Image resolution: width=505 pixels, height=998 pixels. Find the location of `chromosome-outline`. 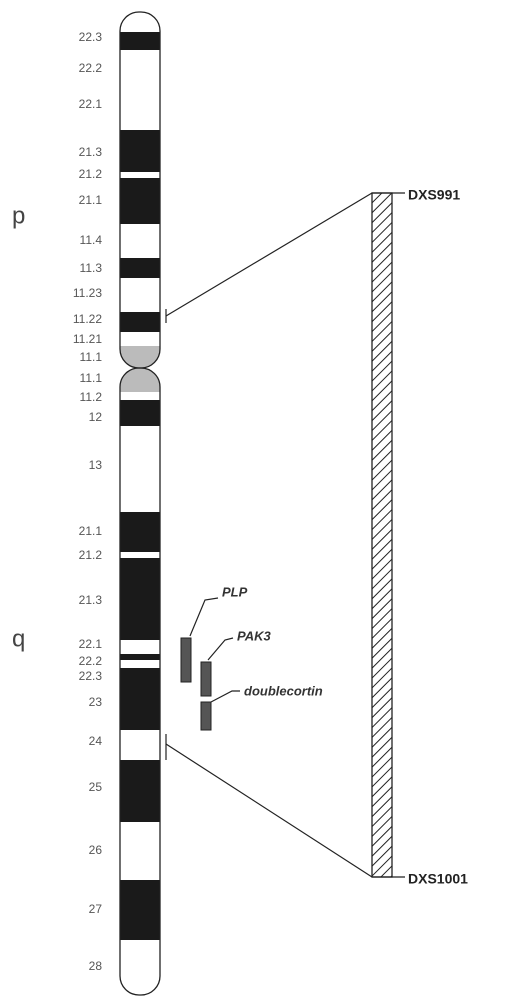

chromosome-outline is located at coordinates (140, 503).